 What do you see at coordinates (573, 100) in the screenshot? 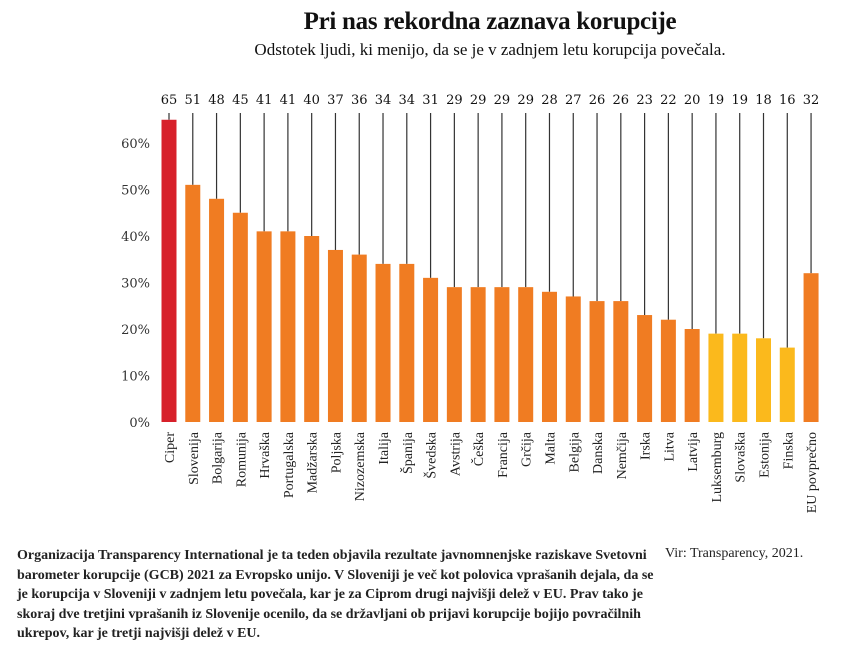
I see `value-label: 27` at bounding box center [573, 100].